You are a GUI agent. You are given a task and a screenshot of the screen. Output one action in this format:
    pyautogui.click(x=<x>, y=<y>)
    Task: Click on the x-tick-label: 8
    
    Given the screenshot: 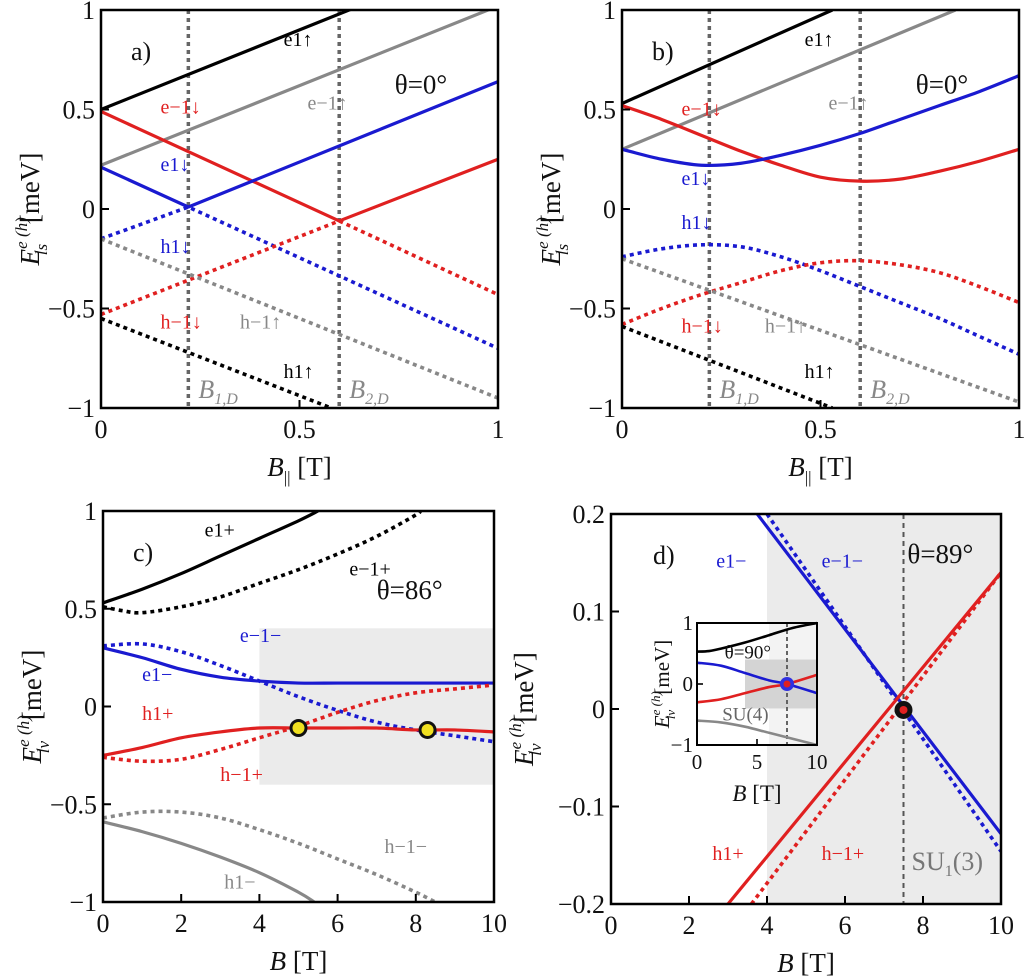 What is the action you would take?
    pyautogui.click(x=415, y=923)
    